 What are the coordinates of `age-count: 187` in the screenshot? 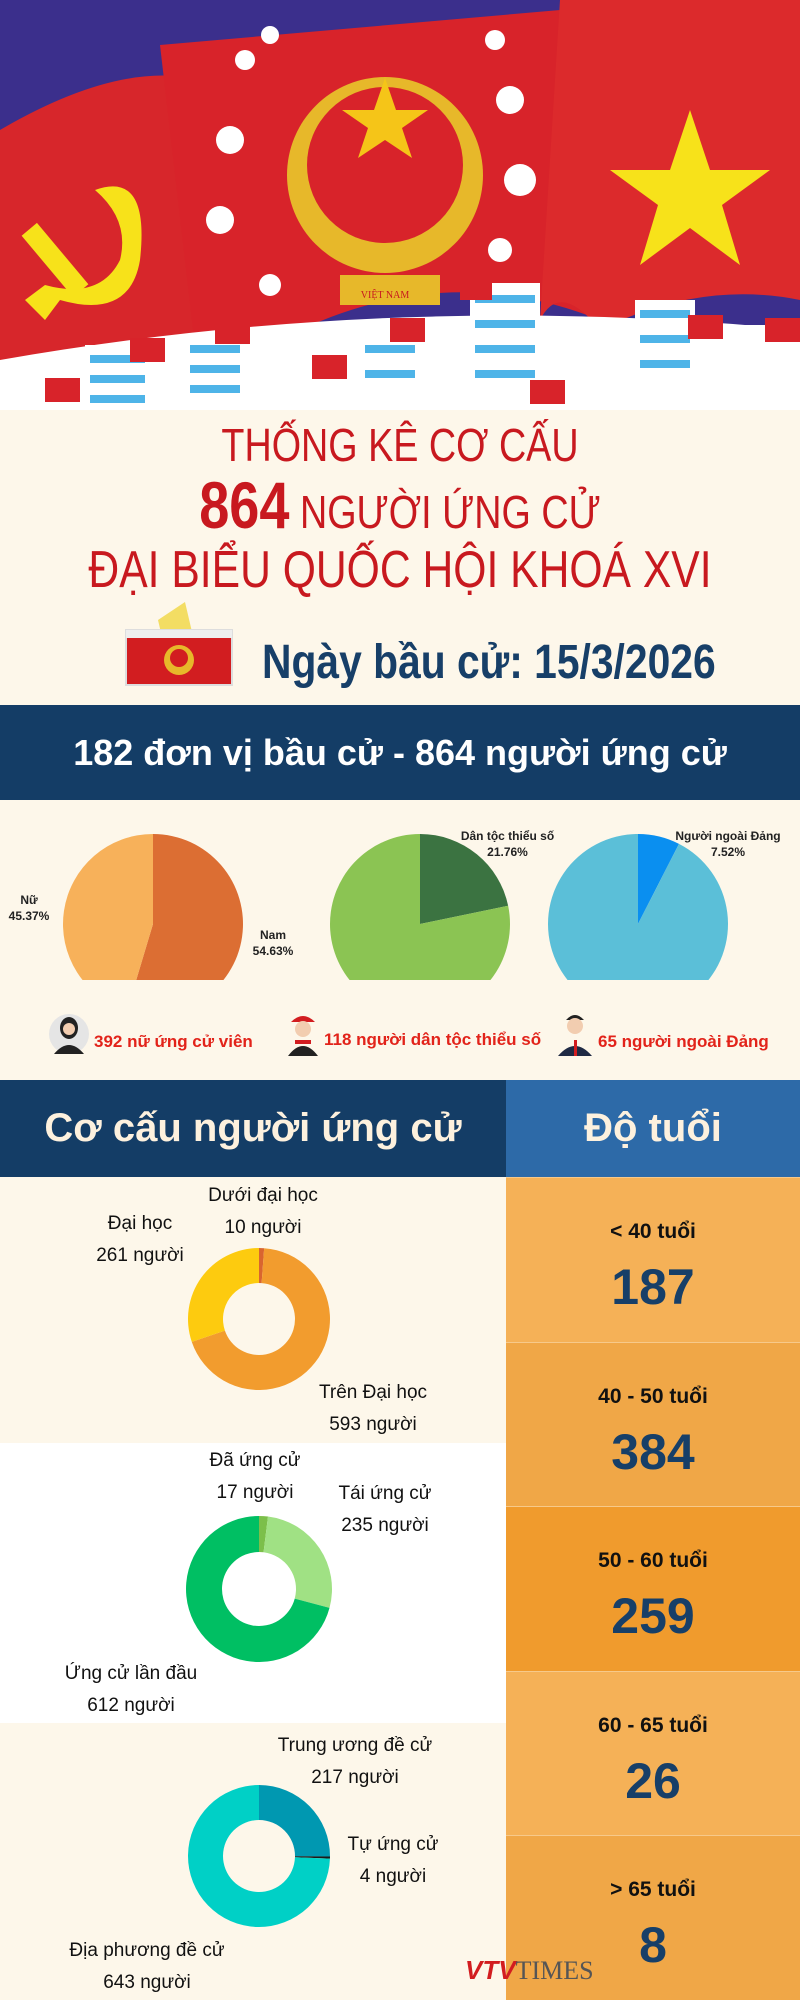 It's located at (653, 1287).